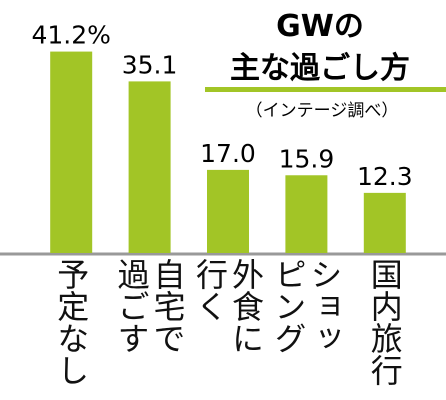 The height and width of the screenshot is (400, 446). What do you see at coordinates (306, 306) in the screenshot?
I see `x-tick-label: ショッ ピング` at bounding box center [306, 306].